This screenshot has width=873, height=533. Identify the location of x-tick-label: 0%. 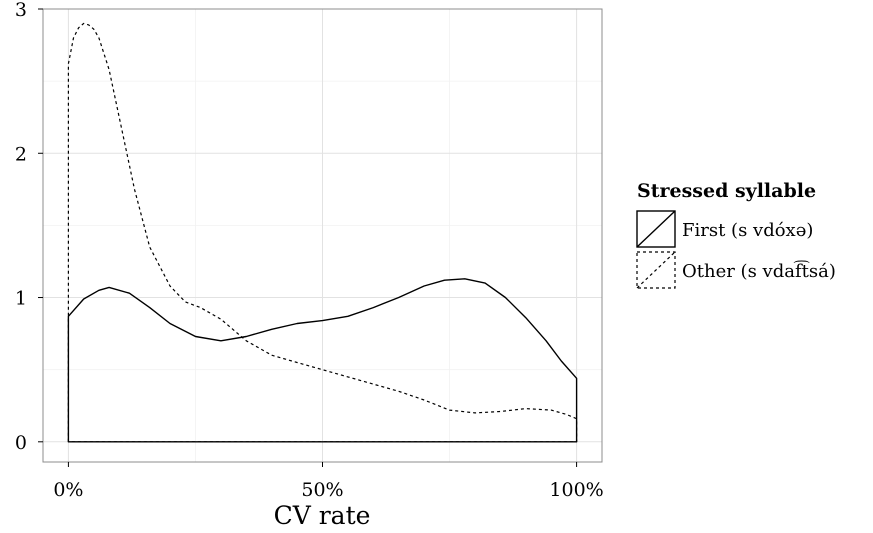
(68, 490).